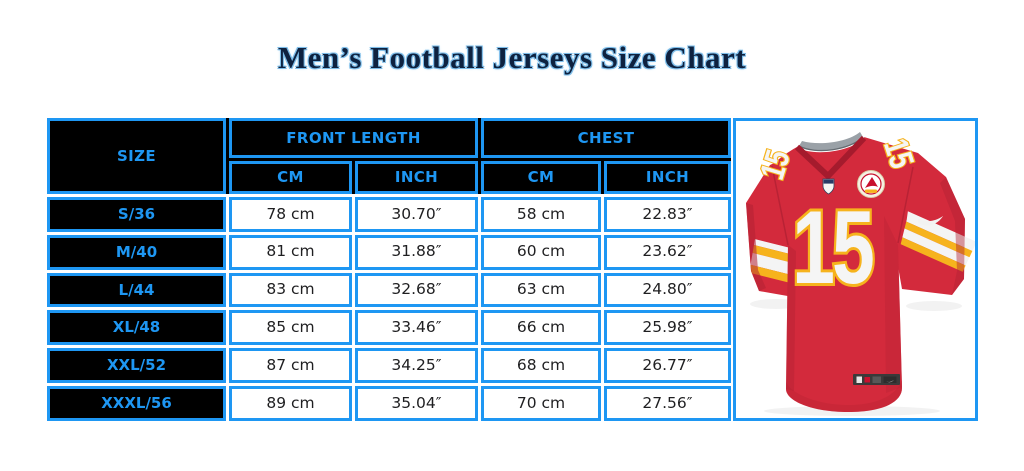 This screenshot has width=1024, height=471. I want to click on table-cell: 58 cm, so click(541, 214).